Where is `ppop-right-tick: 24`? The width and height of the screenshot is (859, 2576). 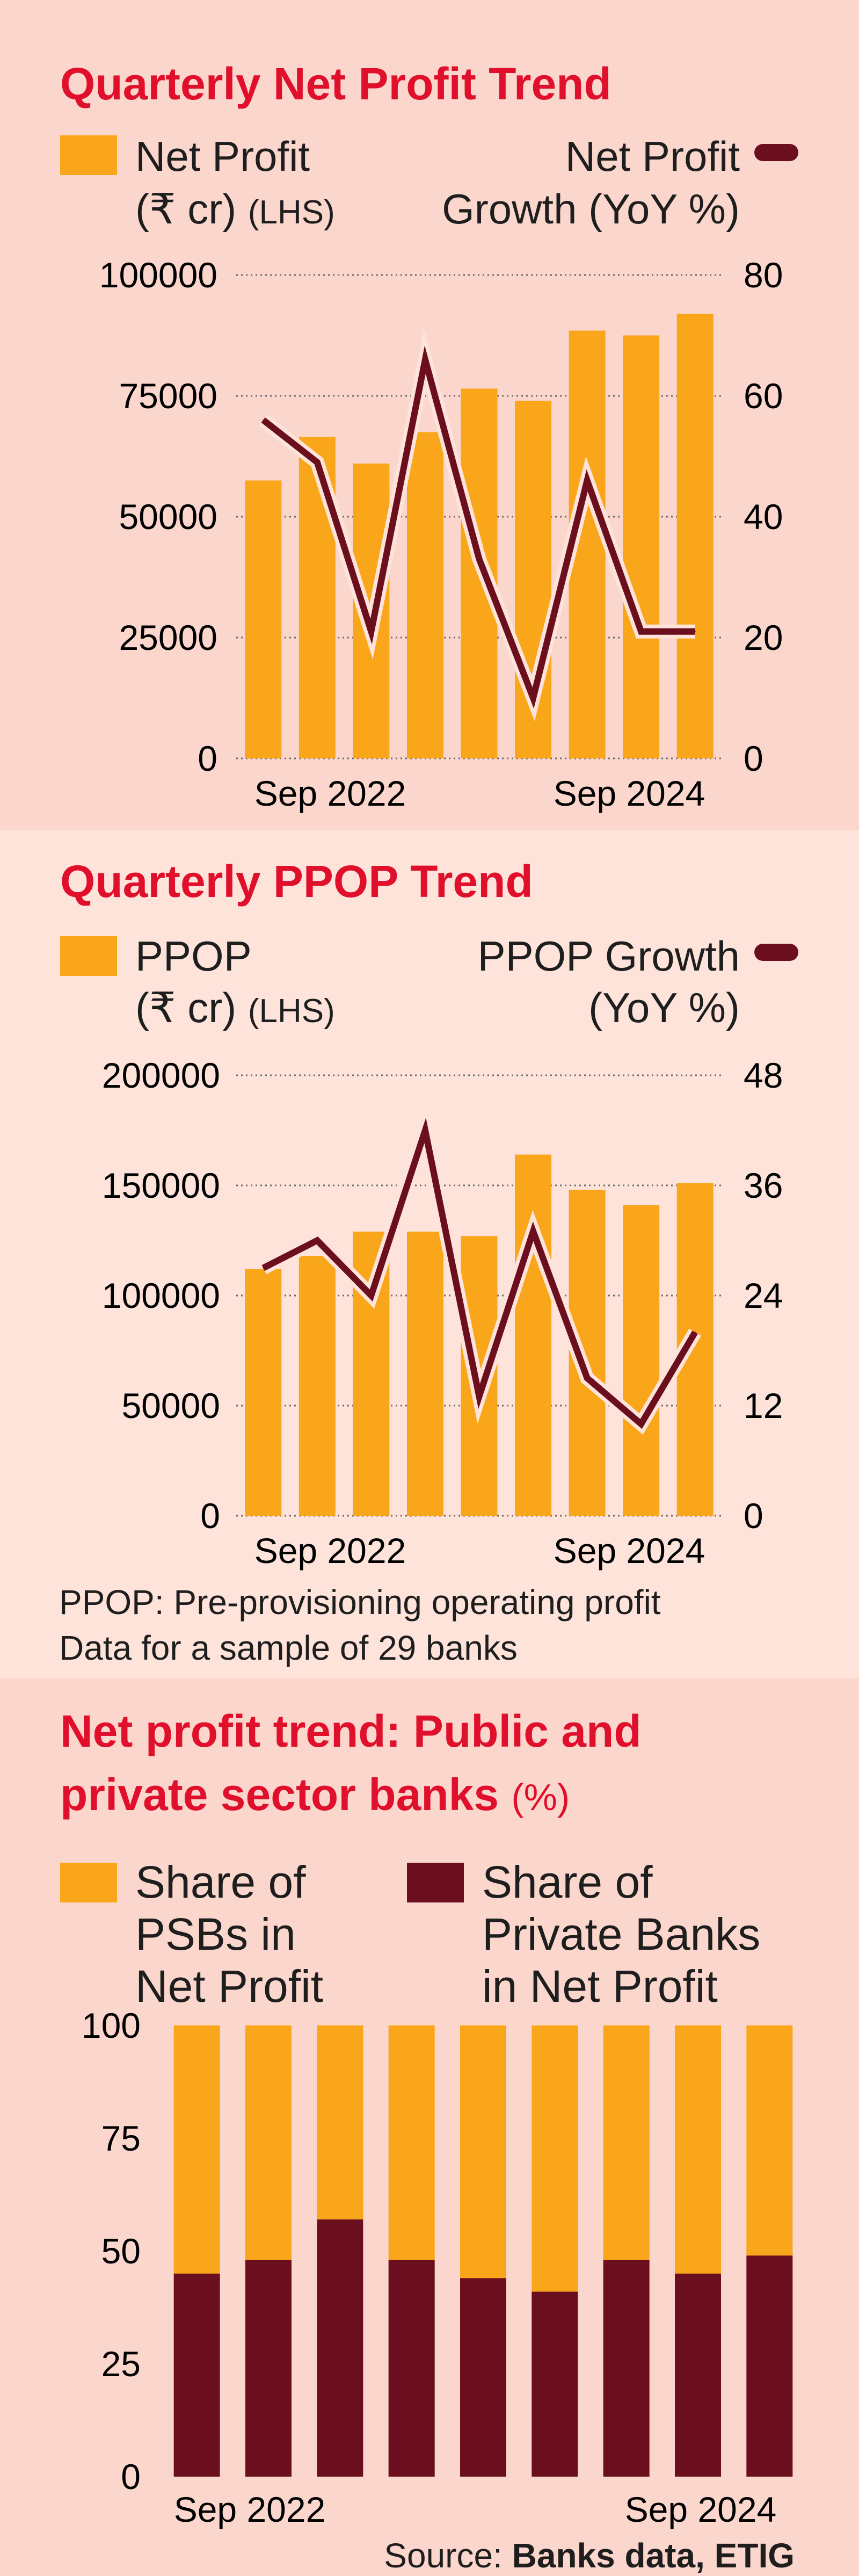
ppop-right-tick: 24 is located at coordinates (763, 1295).